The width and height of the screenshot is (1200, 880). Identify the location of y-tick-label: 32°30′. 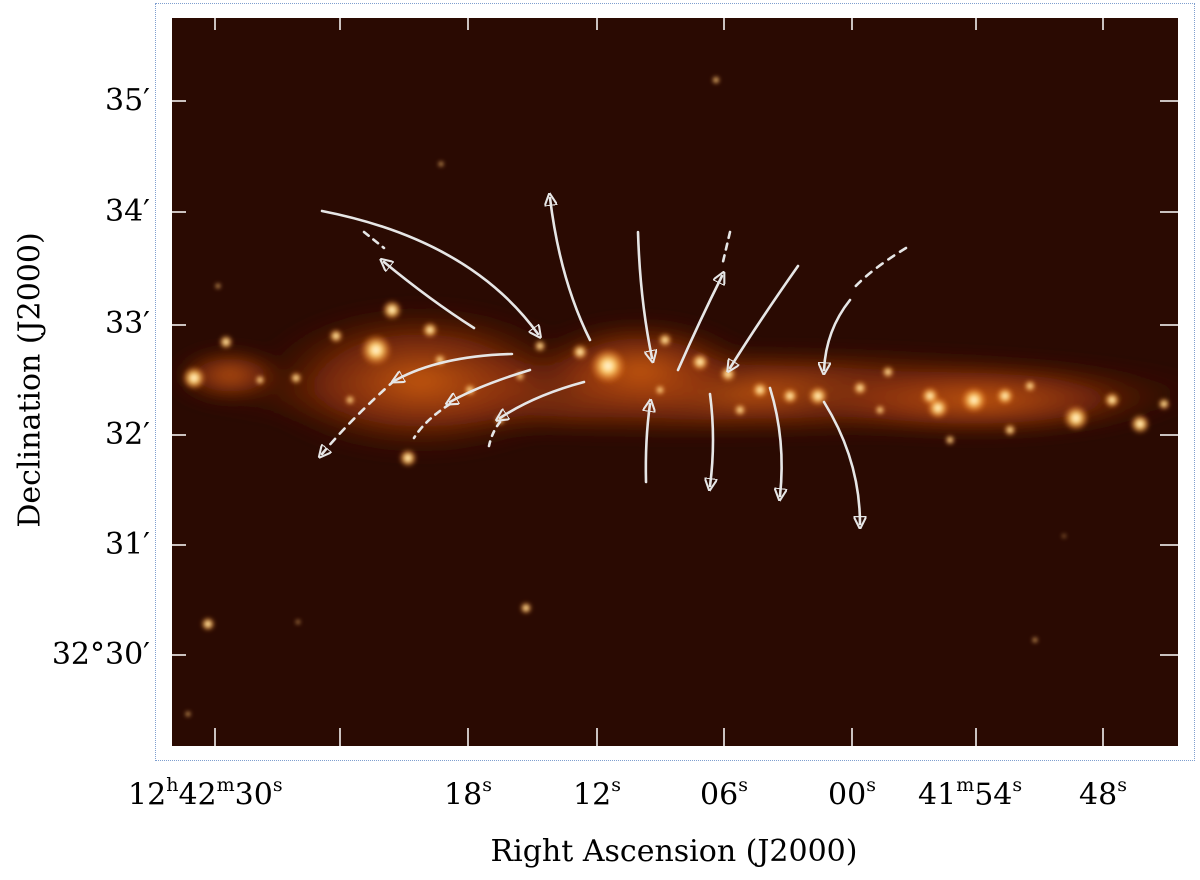
(100, 654).